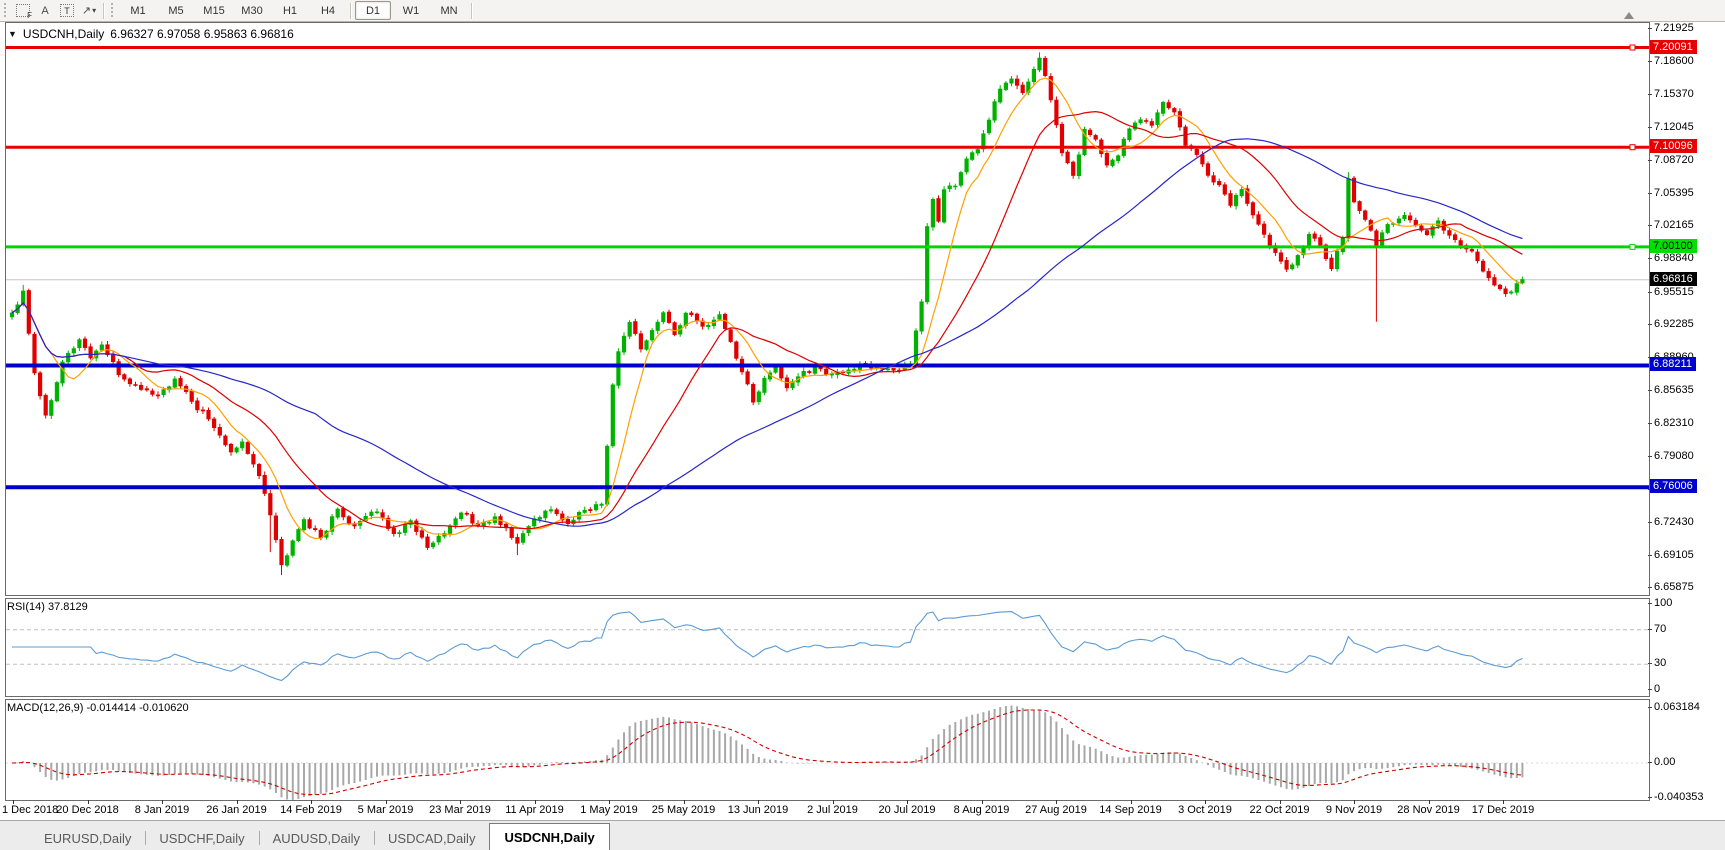  I want to click on fibonacci-glyph, so click(23, 10).